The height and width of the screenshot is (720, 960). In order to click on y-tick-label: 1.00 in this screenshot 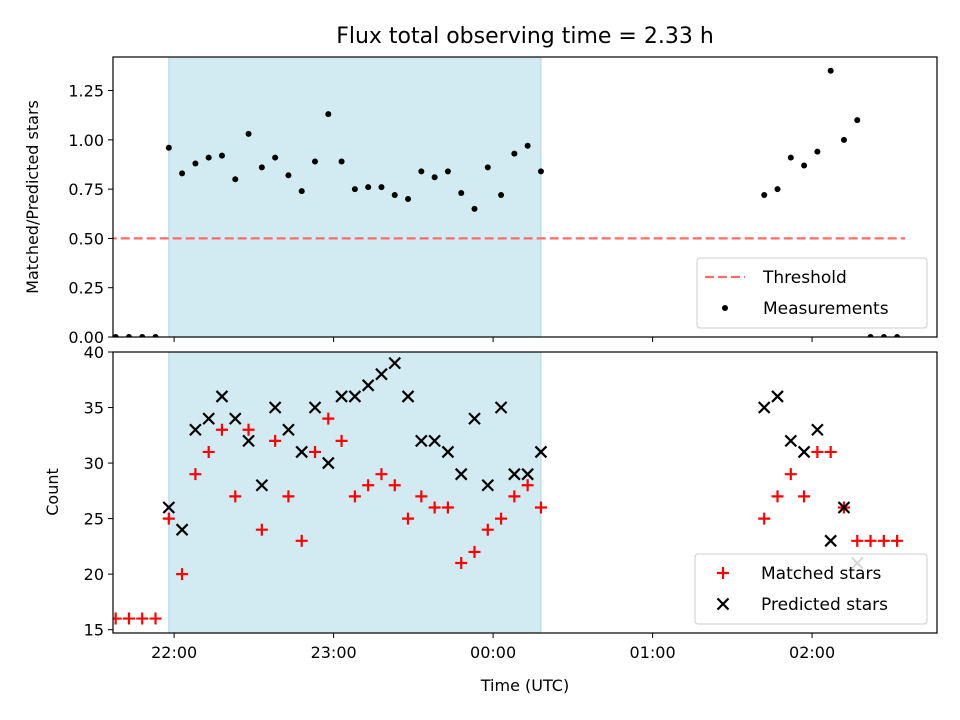, I will do `click(86, 140)`.